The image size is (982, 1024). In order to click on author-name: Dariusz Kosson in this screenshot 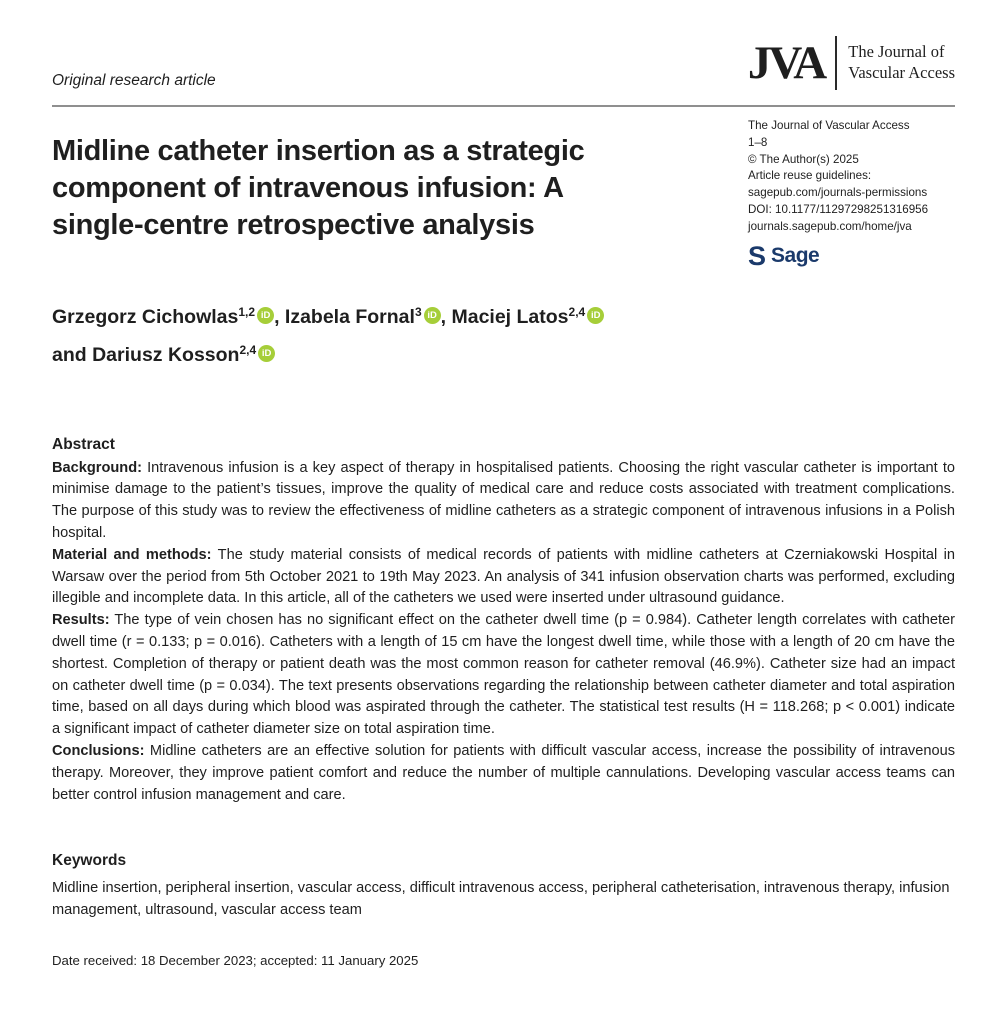, I will do `click(166, 355)`.